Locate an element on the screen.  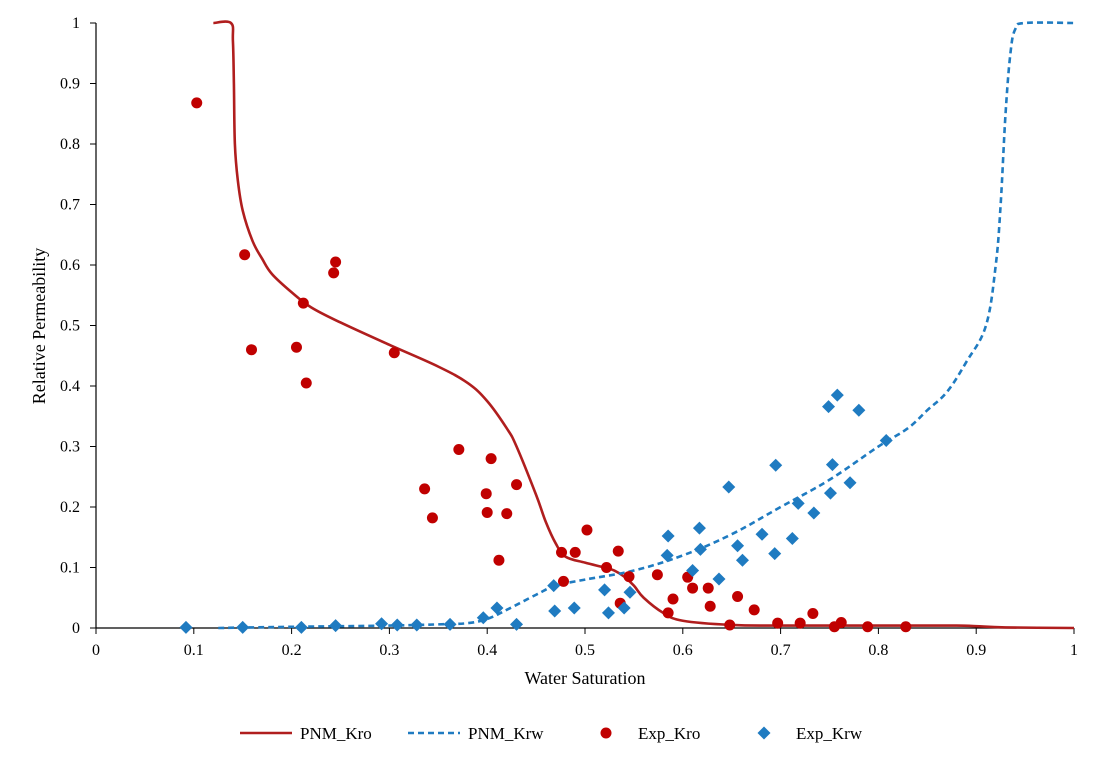
y-tick-label: 0.8 is located at coordinates (70, 144).